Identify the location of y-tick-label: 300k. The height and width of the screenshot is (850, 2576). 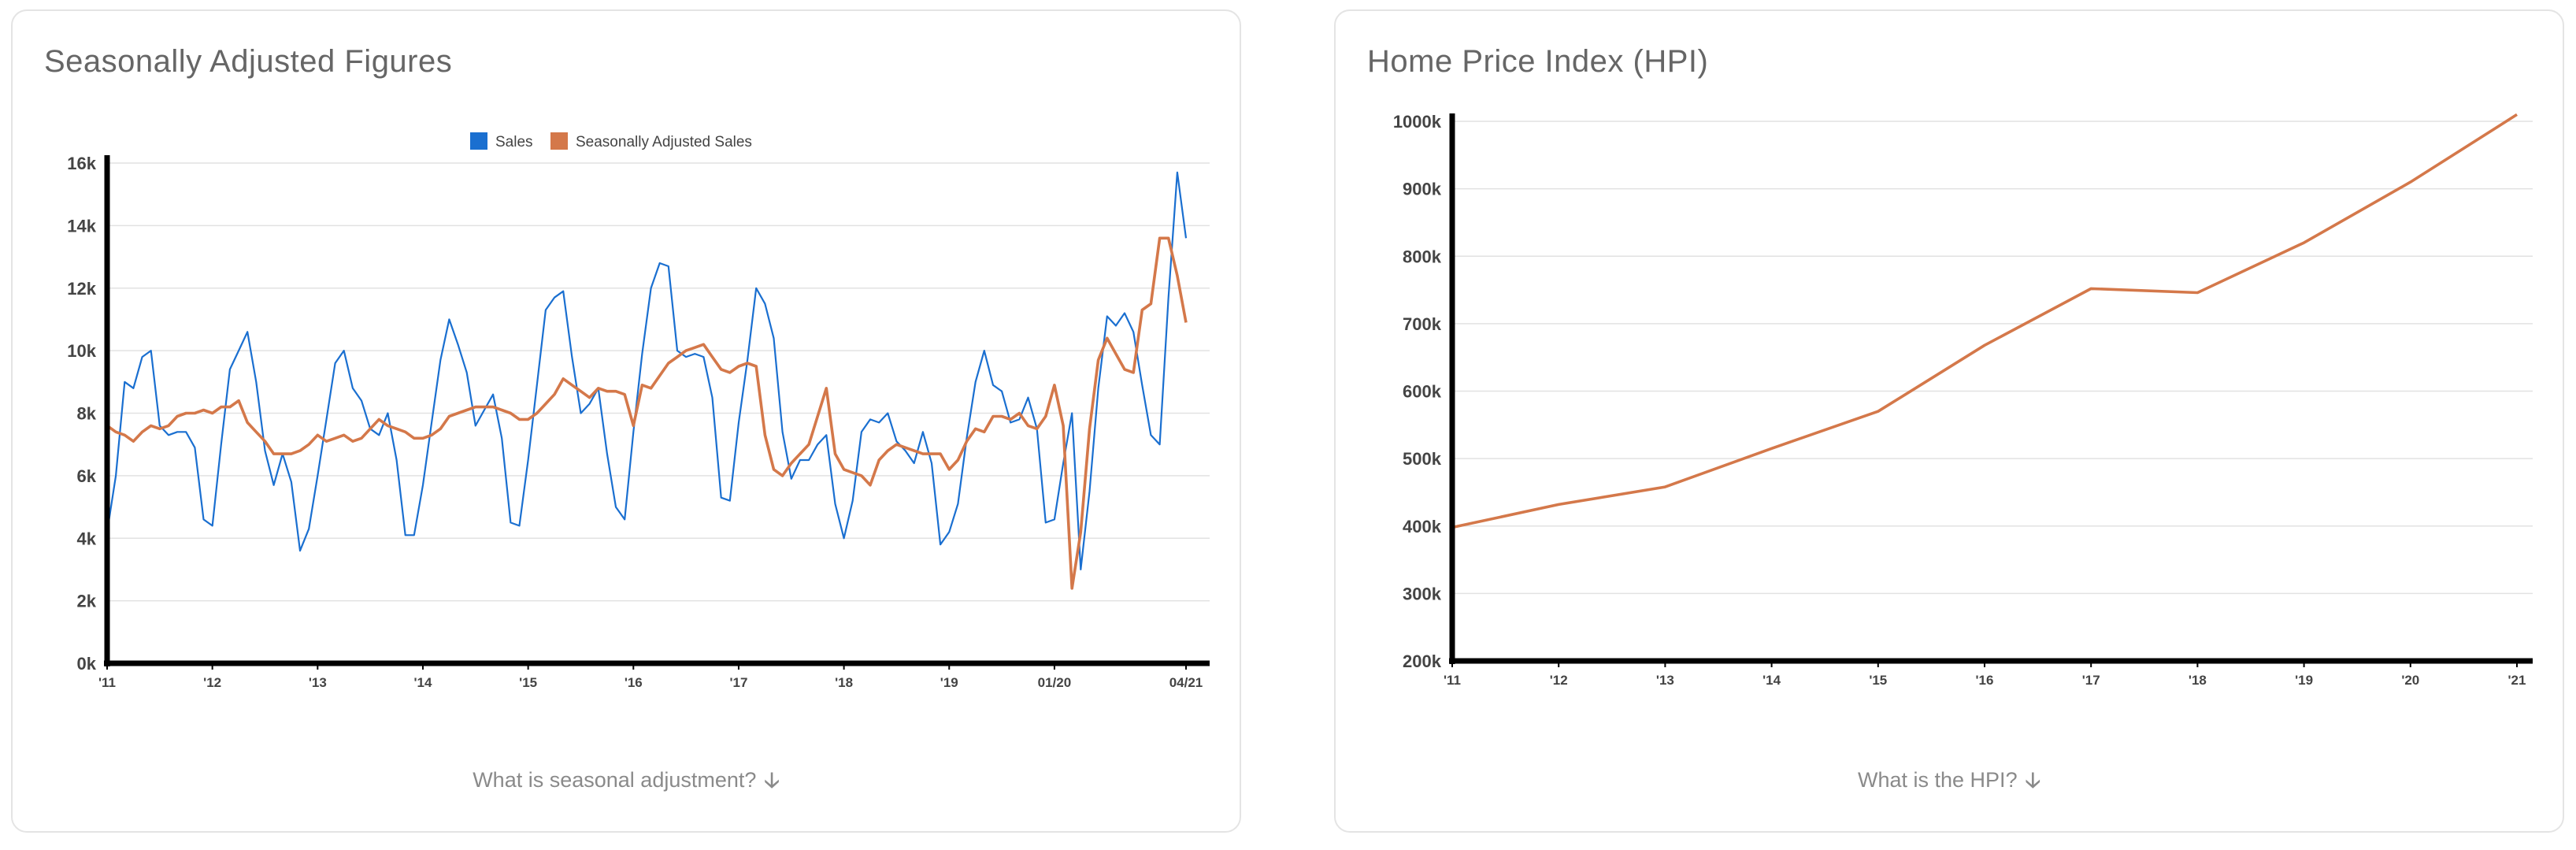
(1422, 594).